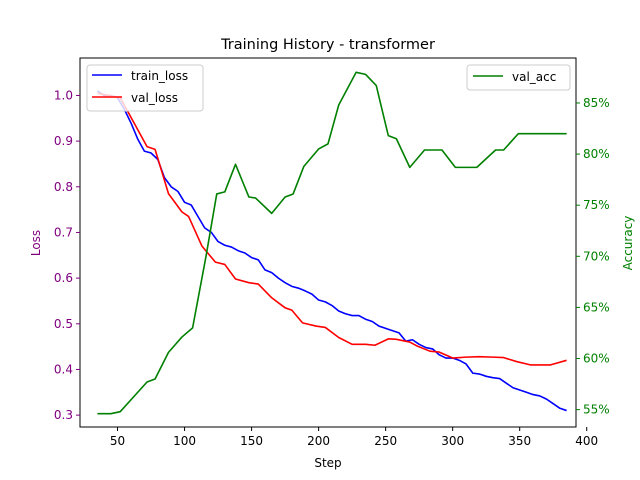  Describe the element at coordinates (586, 441) in the screenshot. I see `x-tick-label: 400` at that location.